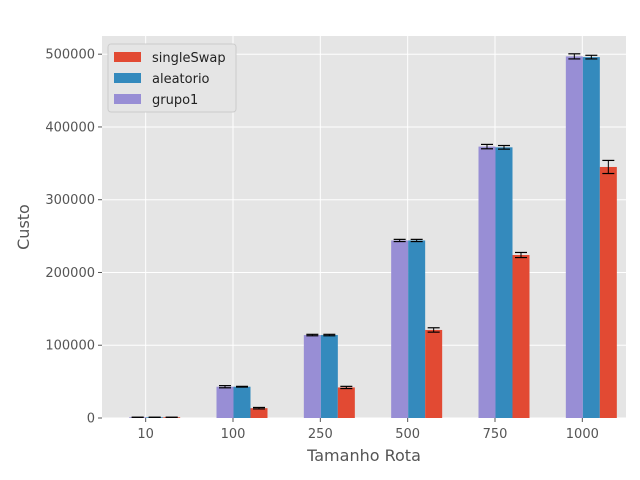 This screenshot has width=640, height=480. Describe the element at coordinates (368, 430) in the screenshot. I see `x-axis-ticks: 10 100 250 500 750 1000` at that location.